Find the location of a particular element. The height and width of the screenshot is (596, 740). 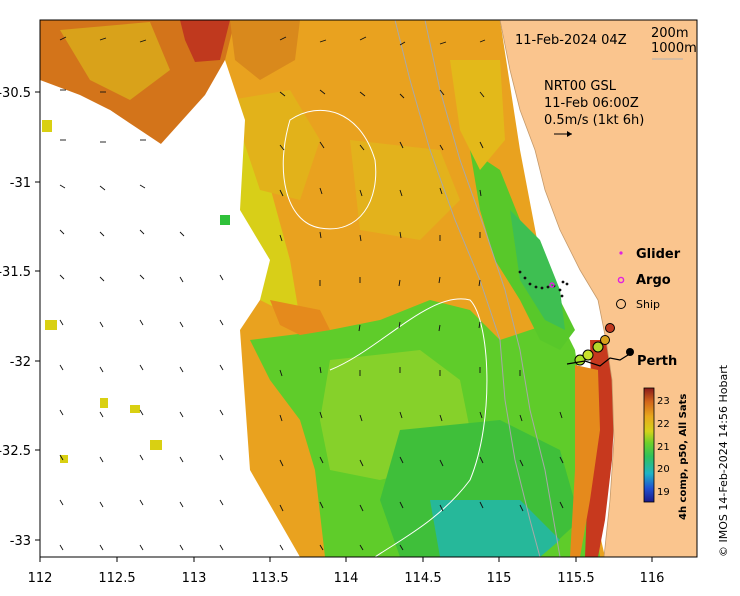

city-label-perth: Perth is located at coordinates (657, 361).